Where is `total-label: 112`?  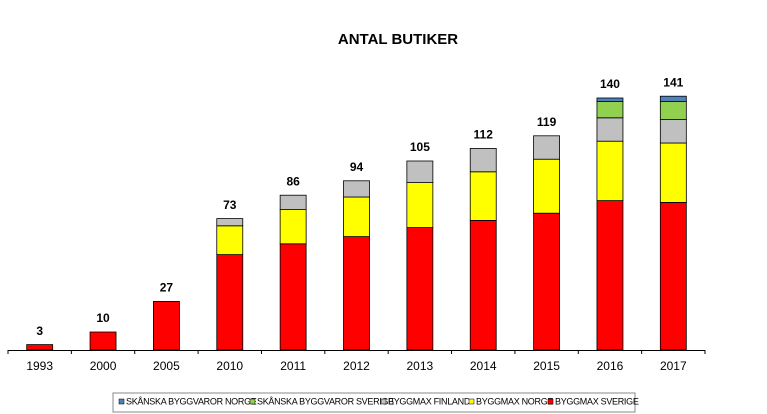 total-label: 112 is located at coordinates (484, 135).